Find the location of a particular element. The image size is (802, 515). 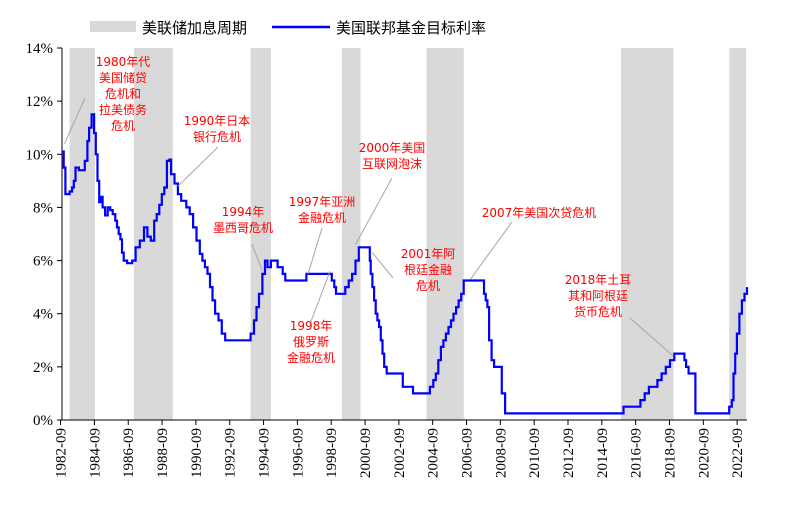

annotation-label-1: 1980年代美国储贷危机和拉美债务危机 is located at coordinates (123, 94).